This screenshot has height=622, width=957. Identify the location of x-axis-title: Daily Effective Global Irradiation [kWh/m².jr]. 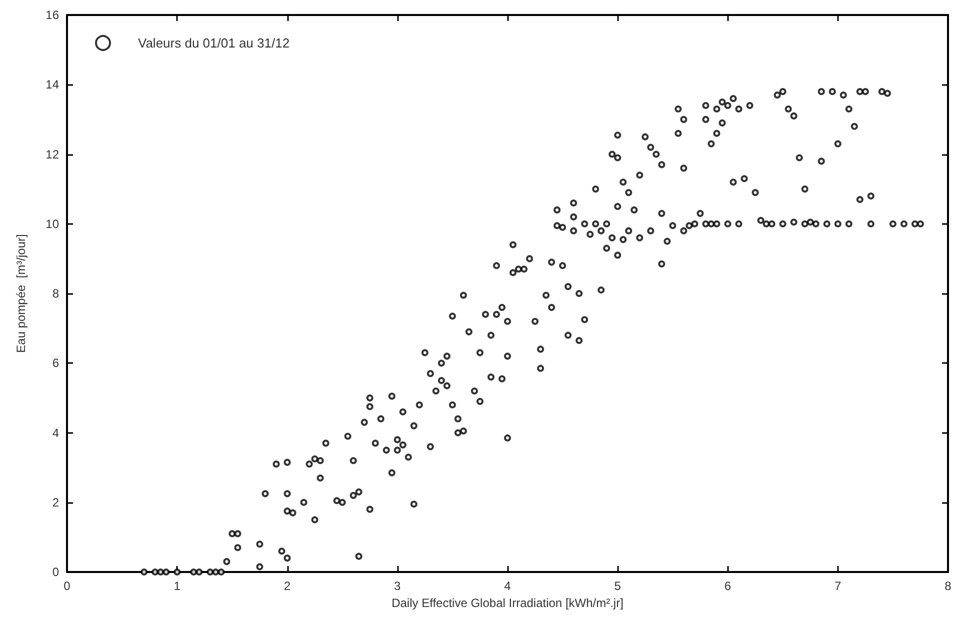
(508, 603).